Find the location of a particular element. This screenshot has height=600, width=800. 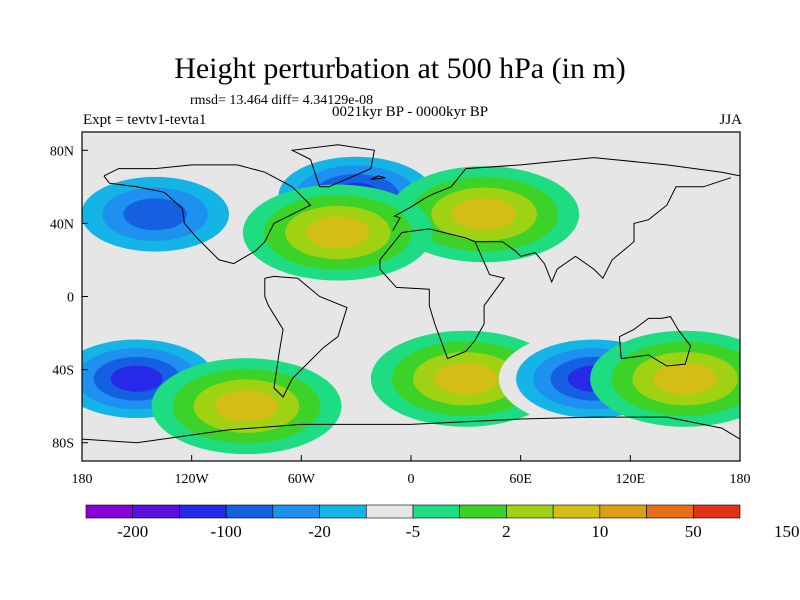

period-label: 0021kyr BP - 0000kyr BP is located at coordinates (410, 112).